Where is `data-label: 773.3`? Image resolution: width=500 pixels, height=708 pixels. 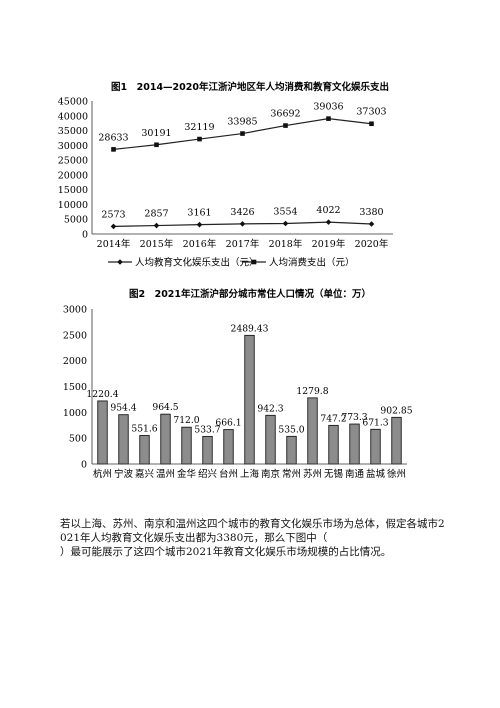 data-label: 773.3 is located at coordinates (354, 417).